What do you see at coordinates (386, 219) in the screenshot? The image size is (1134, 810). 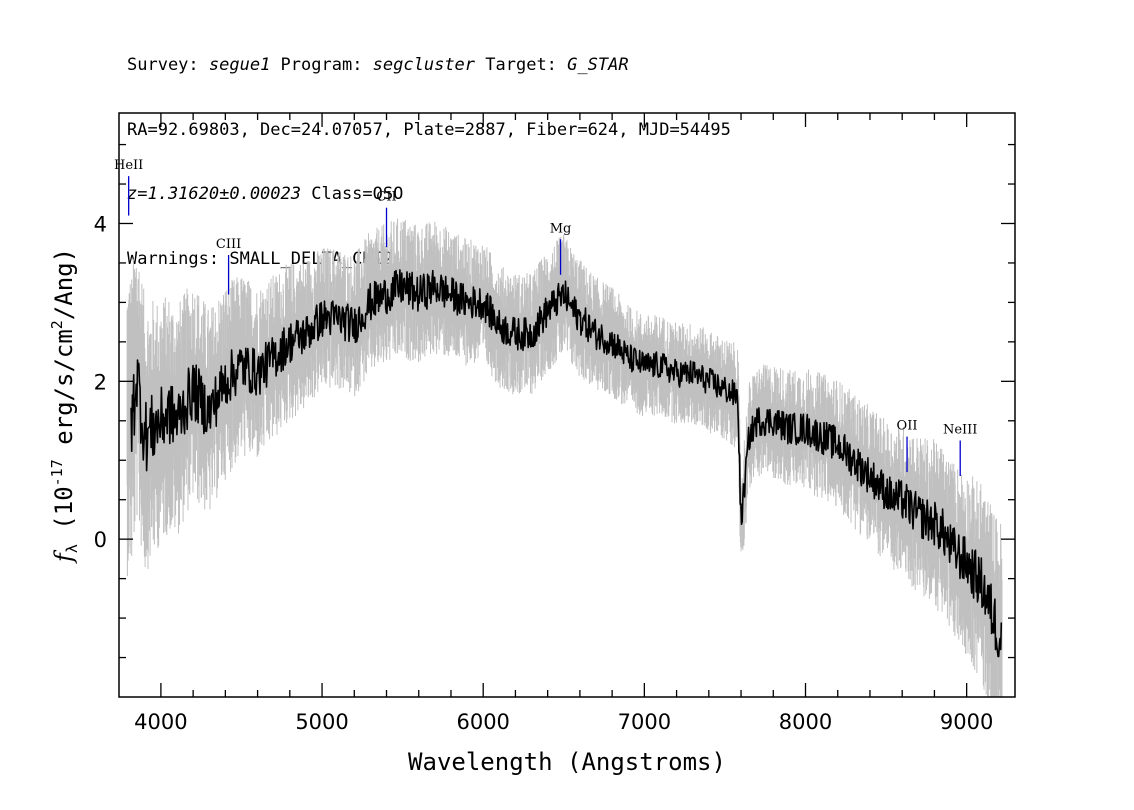 I see `emission-line-cii: CII` at bounding box center [386, 219].